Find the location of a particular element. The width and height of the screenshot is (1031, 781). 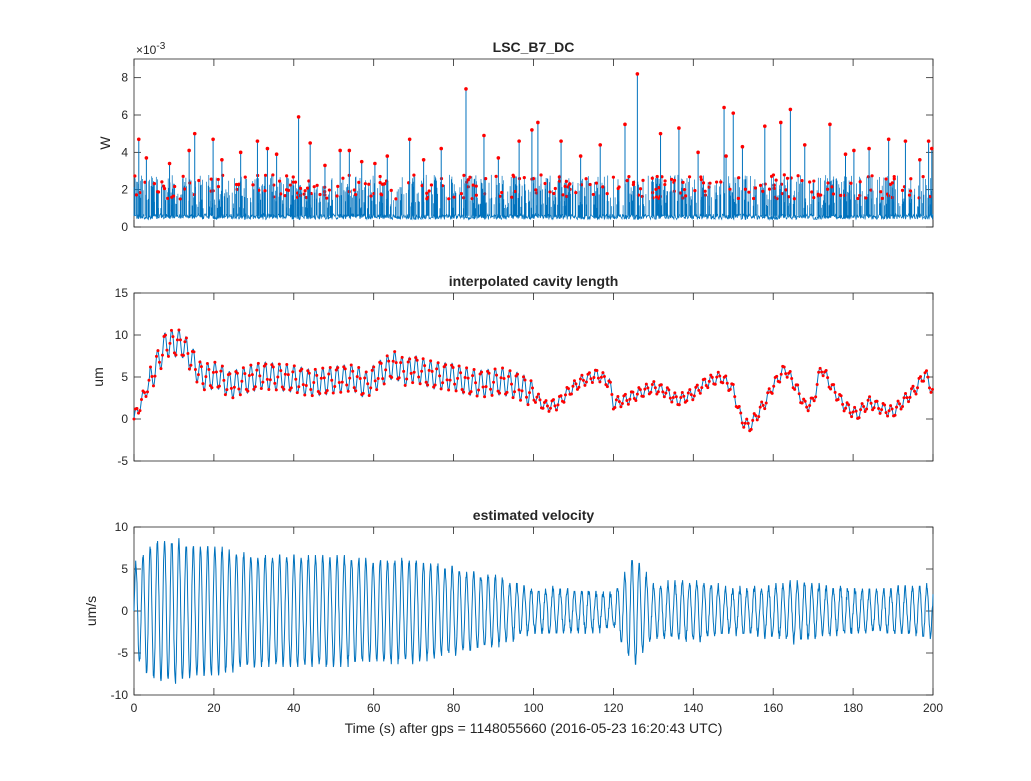

x-tick-label: 80 is located at coordinates (454, 708).